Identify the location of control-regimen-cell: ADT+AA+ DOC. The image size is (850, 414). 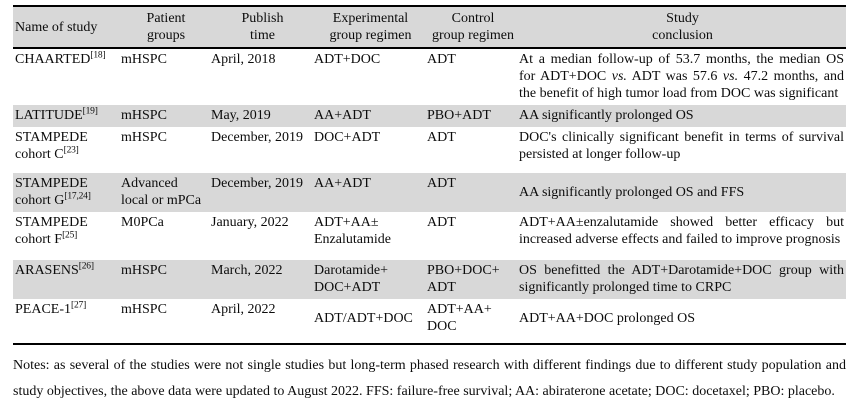
(459, 318).